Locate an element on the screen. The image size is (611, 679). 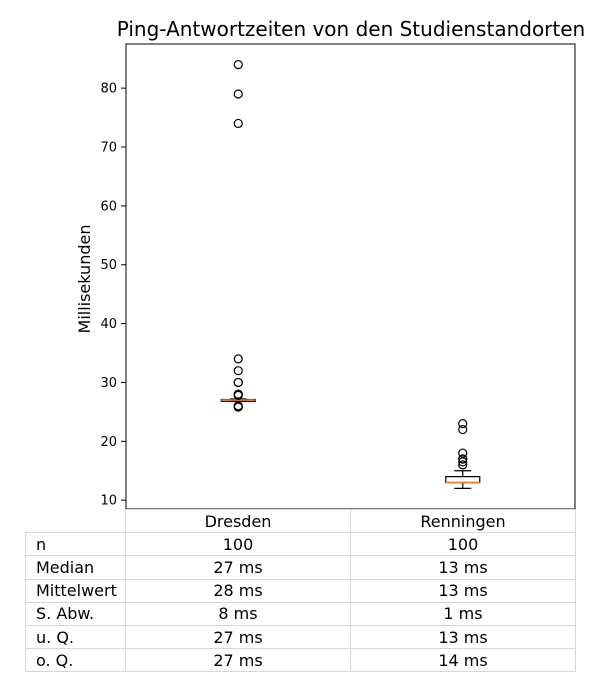
y-tick-label: 50 is located at coordinates (108, 265).